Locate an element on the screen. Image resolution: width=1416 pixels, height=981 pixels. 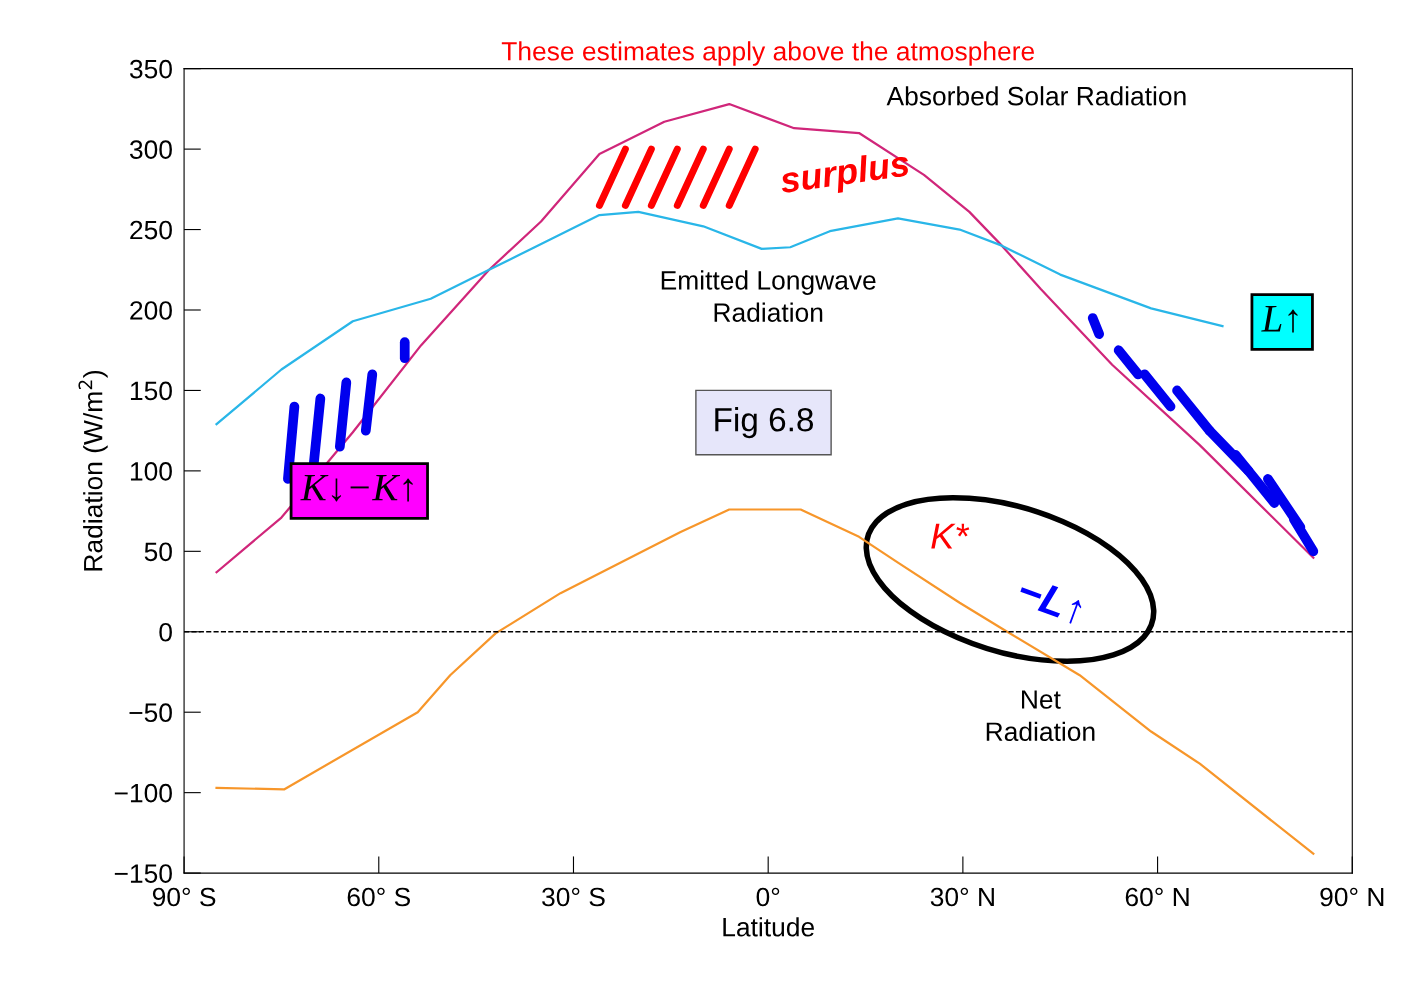
y-tick-label: 100 is located at coordinates (151, 471).